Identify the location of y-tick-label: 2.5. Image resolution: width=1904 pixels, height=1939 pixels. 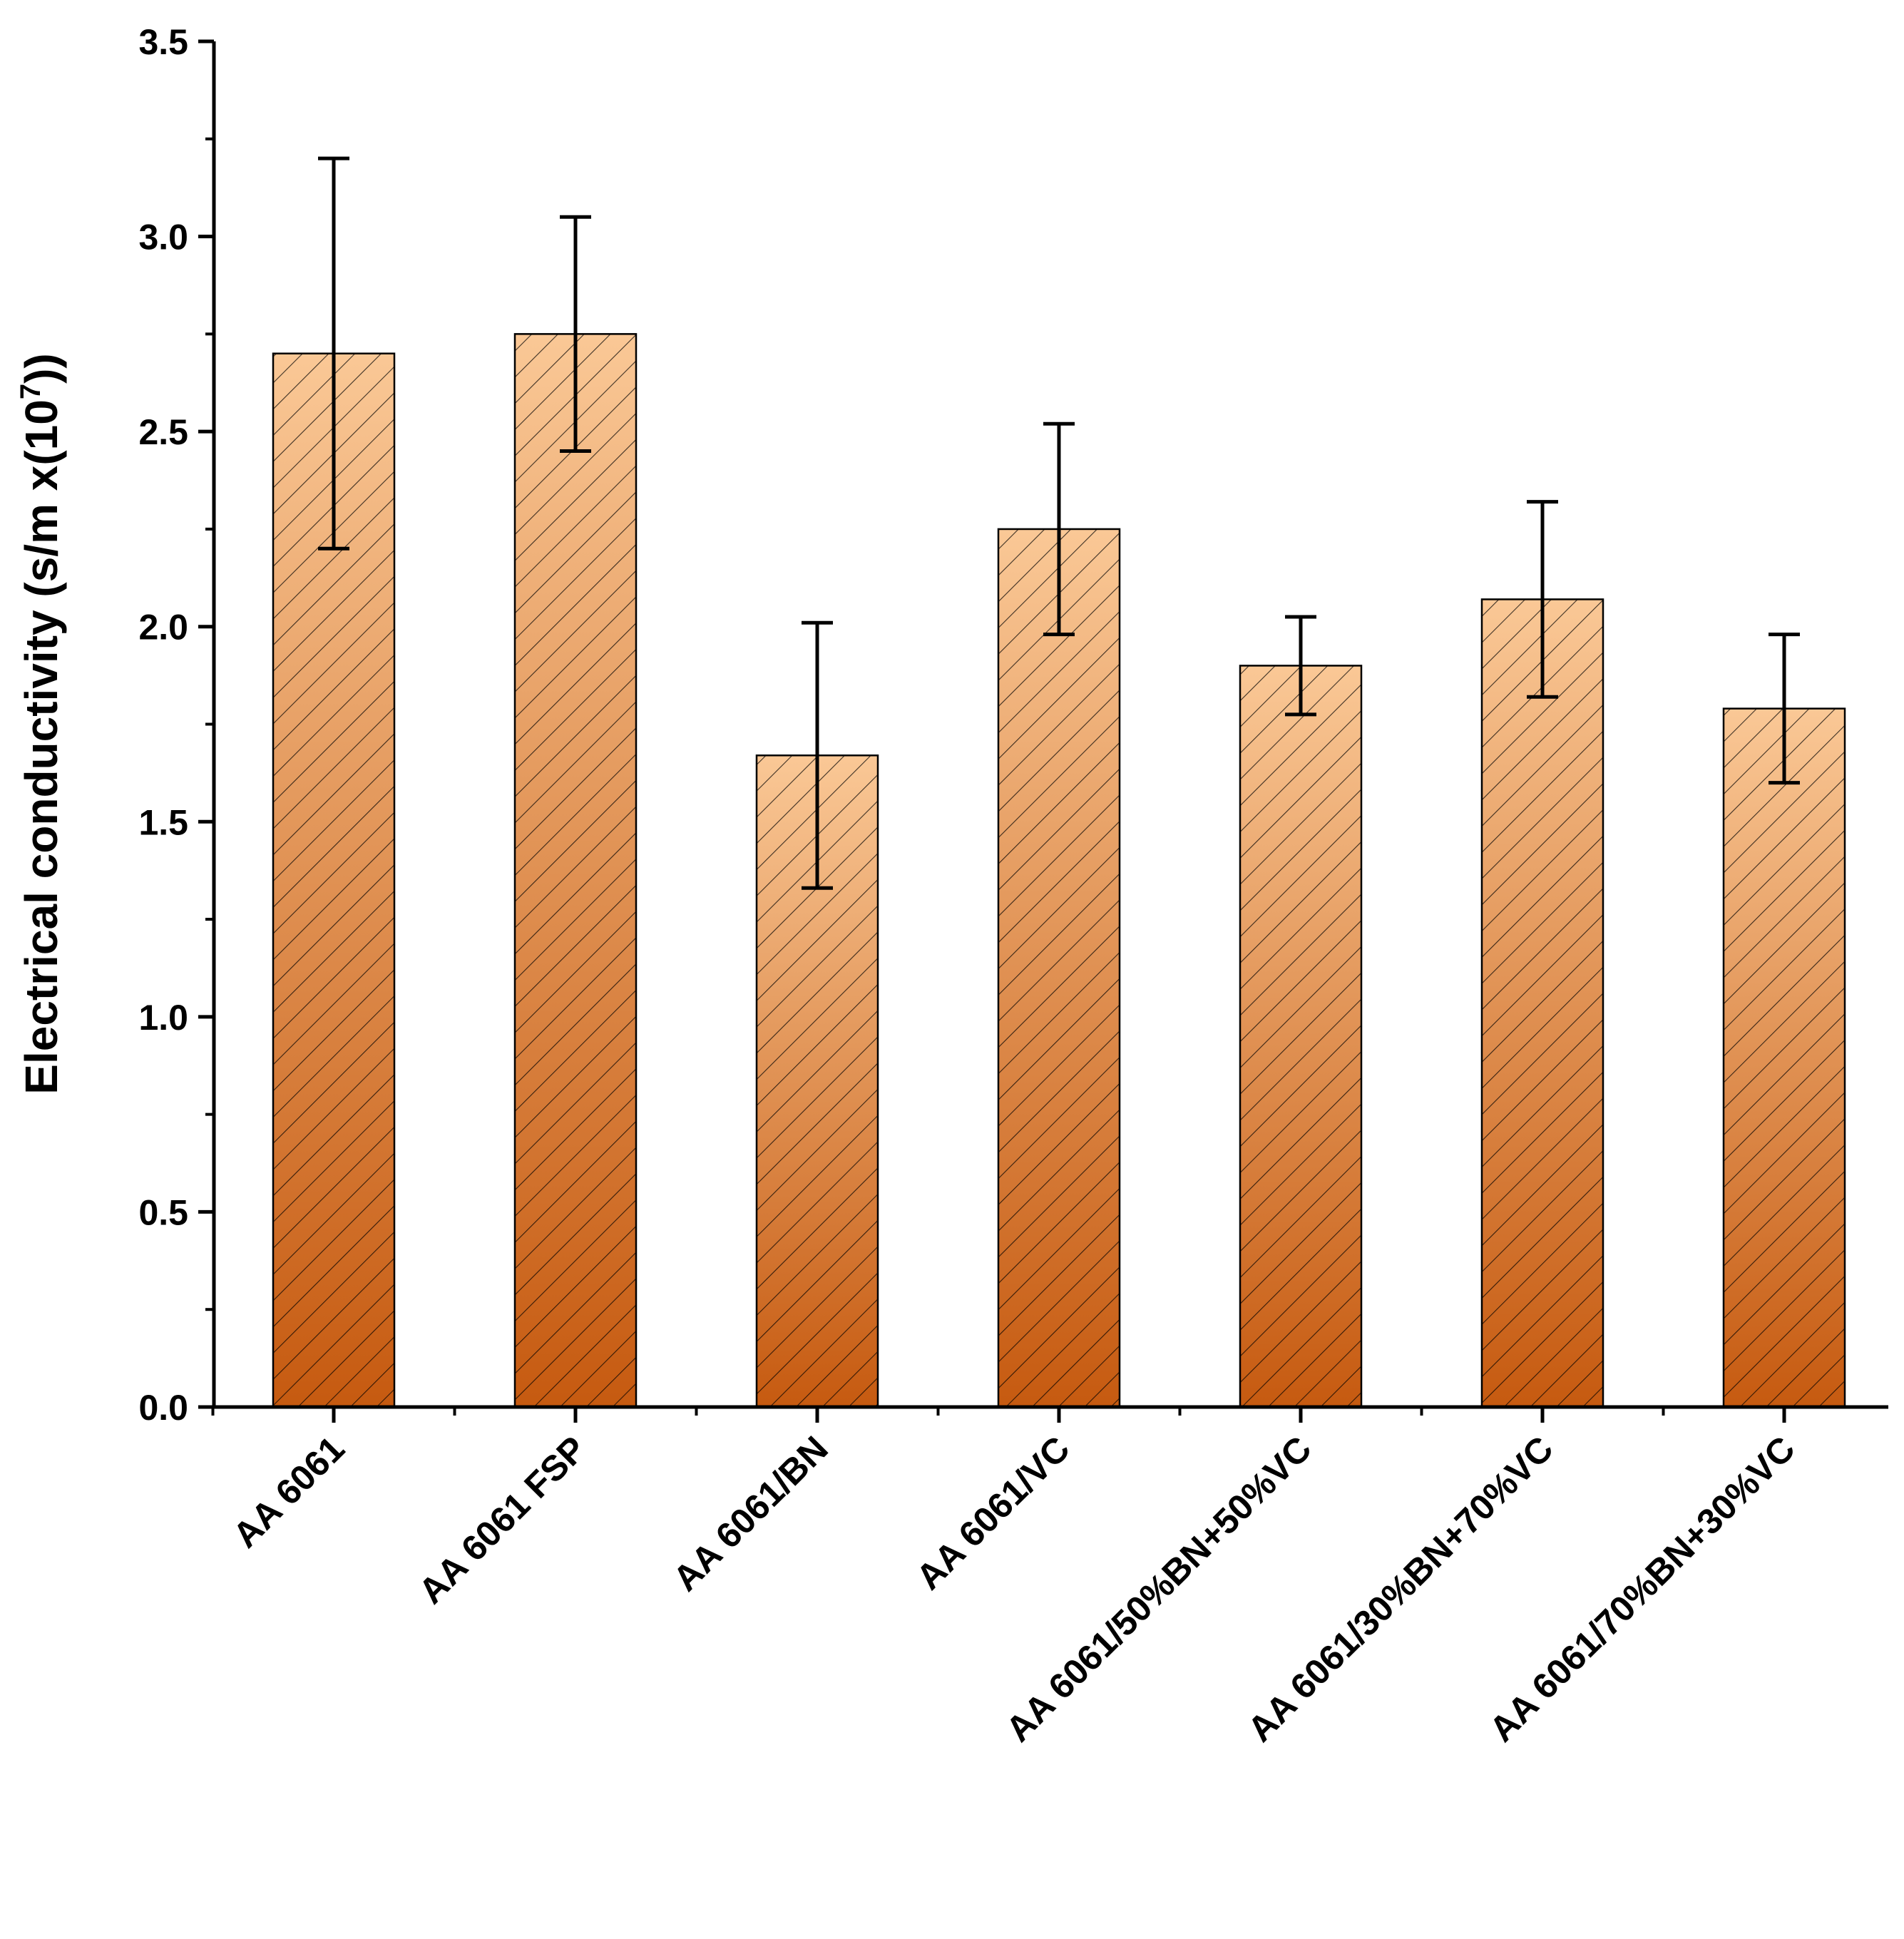
(163, 432).